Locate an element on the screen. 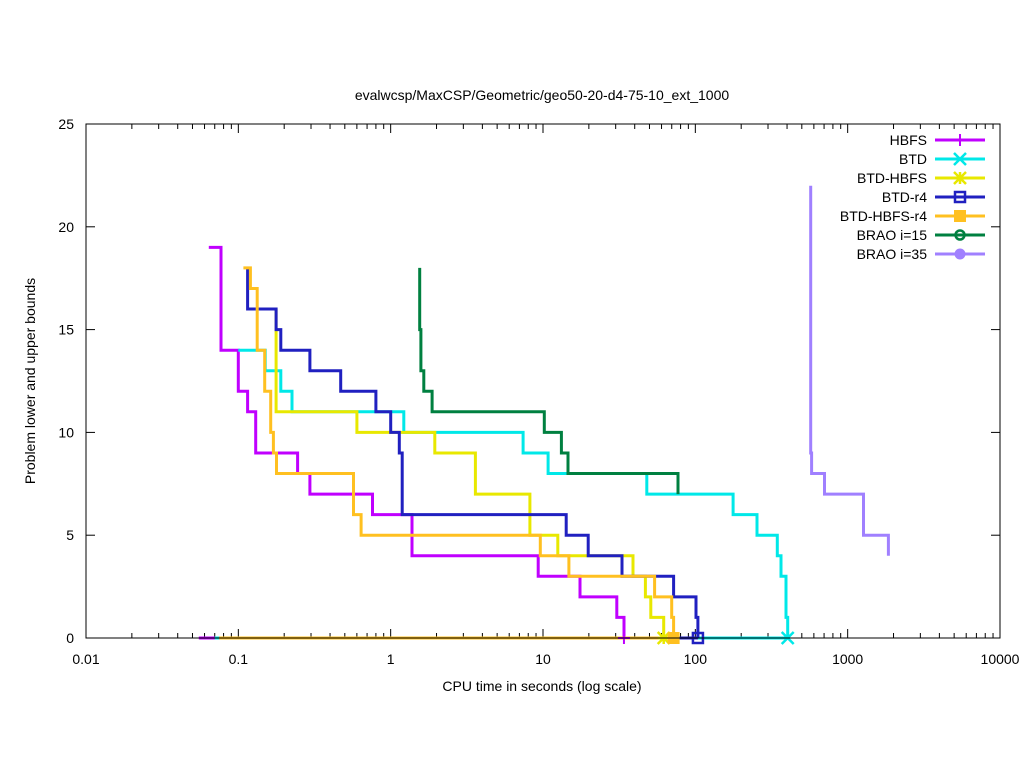 Image resolution: width=1024 pixels, height=773 pixels. legend-label: HBFS is located at coordinates (908, 140).